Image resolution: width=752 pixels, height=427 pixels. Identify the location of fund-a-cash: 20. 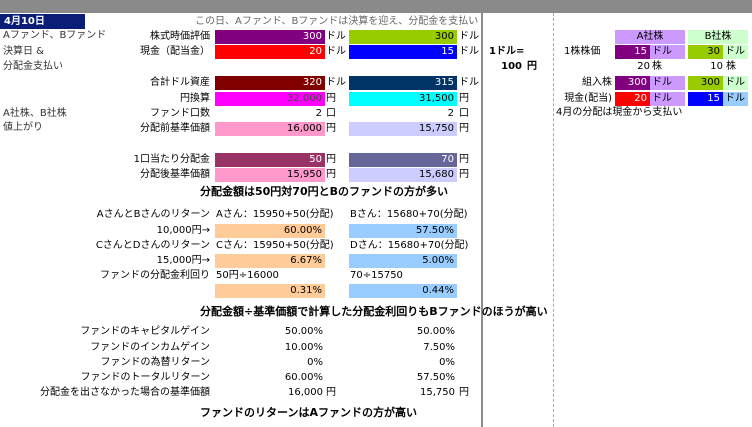
(270, 52).